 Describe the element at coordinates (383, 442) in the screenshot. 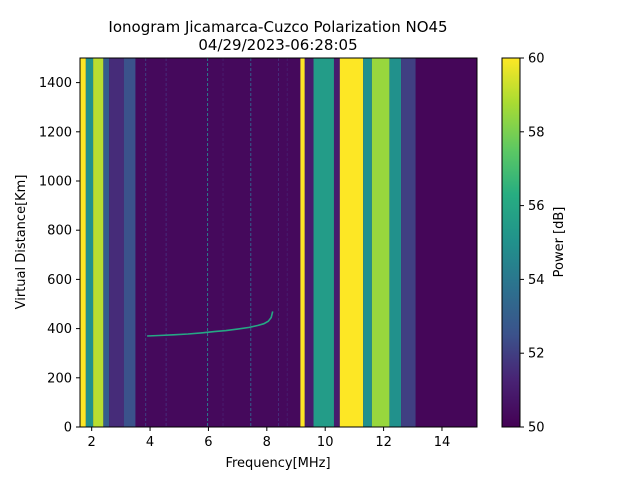

I see `x-tick-label-5: 12` at that location.